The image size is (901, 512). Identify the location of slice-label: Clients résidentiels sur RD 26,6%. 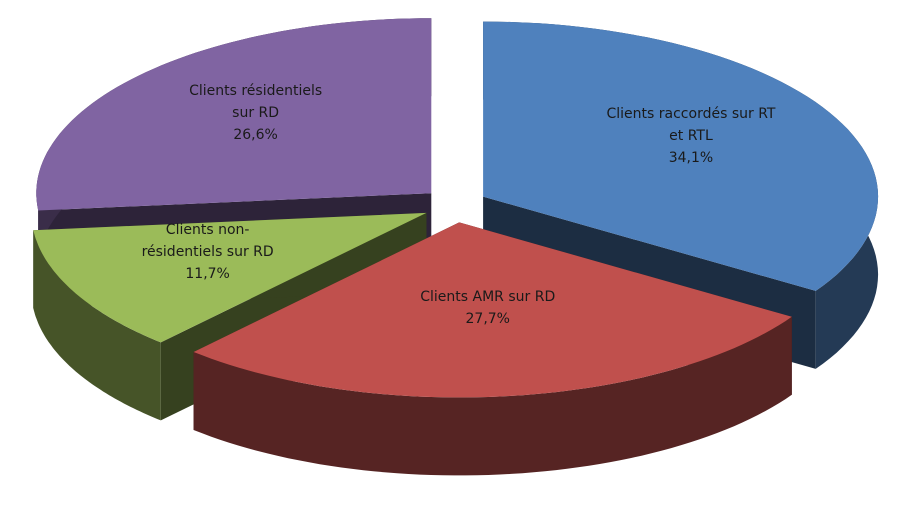
(256, 113).